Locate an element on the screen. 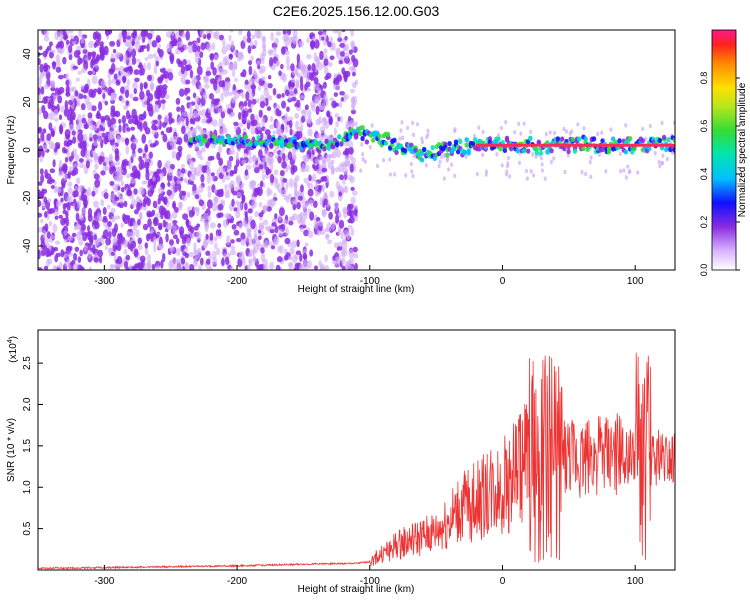 The image size is (750, 605). snr-x-tick-label: 100 is located at coordinates (635, 581).